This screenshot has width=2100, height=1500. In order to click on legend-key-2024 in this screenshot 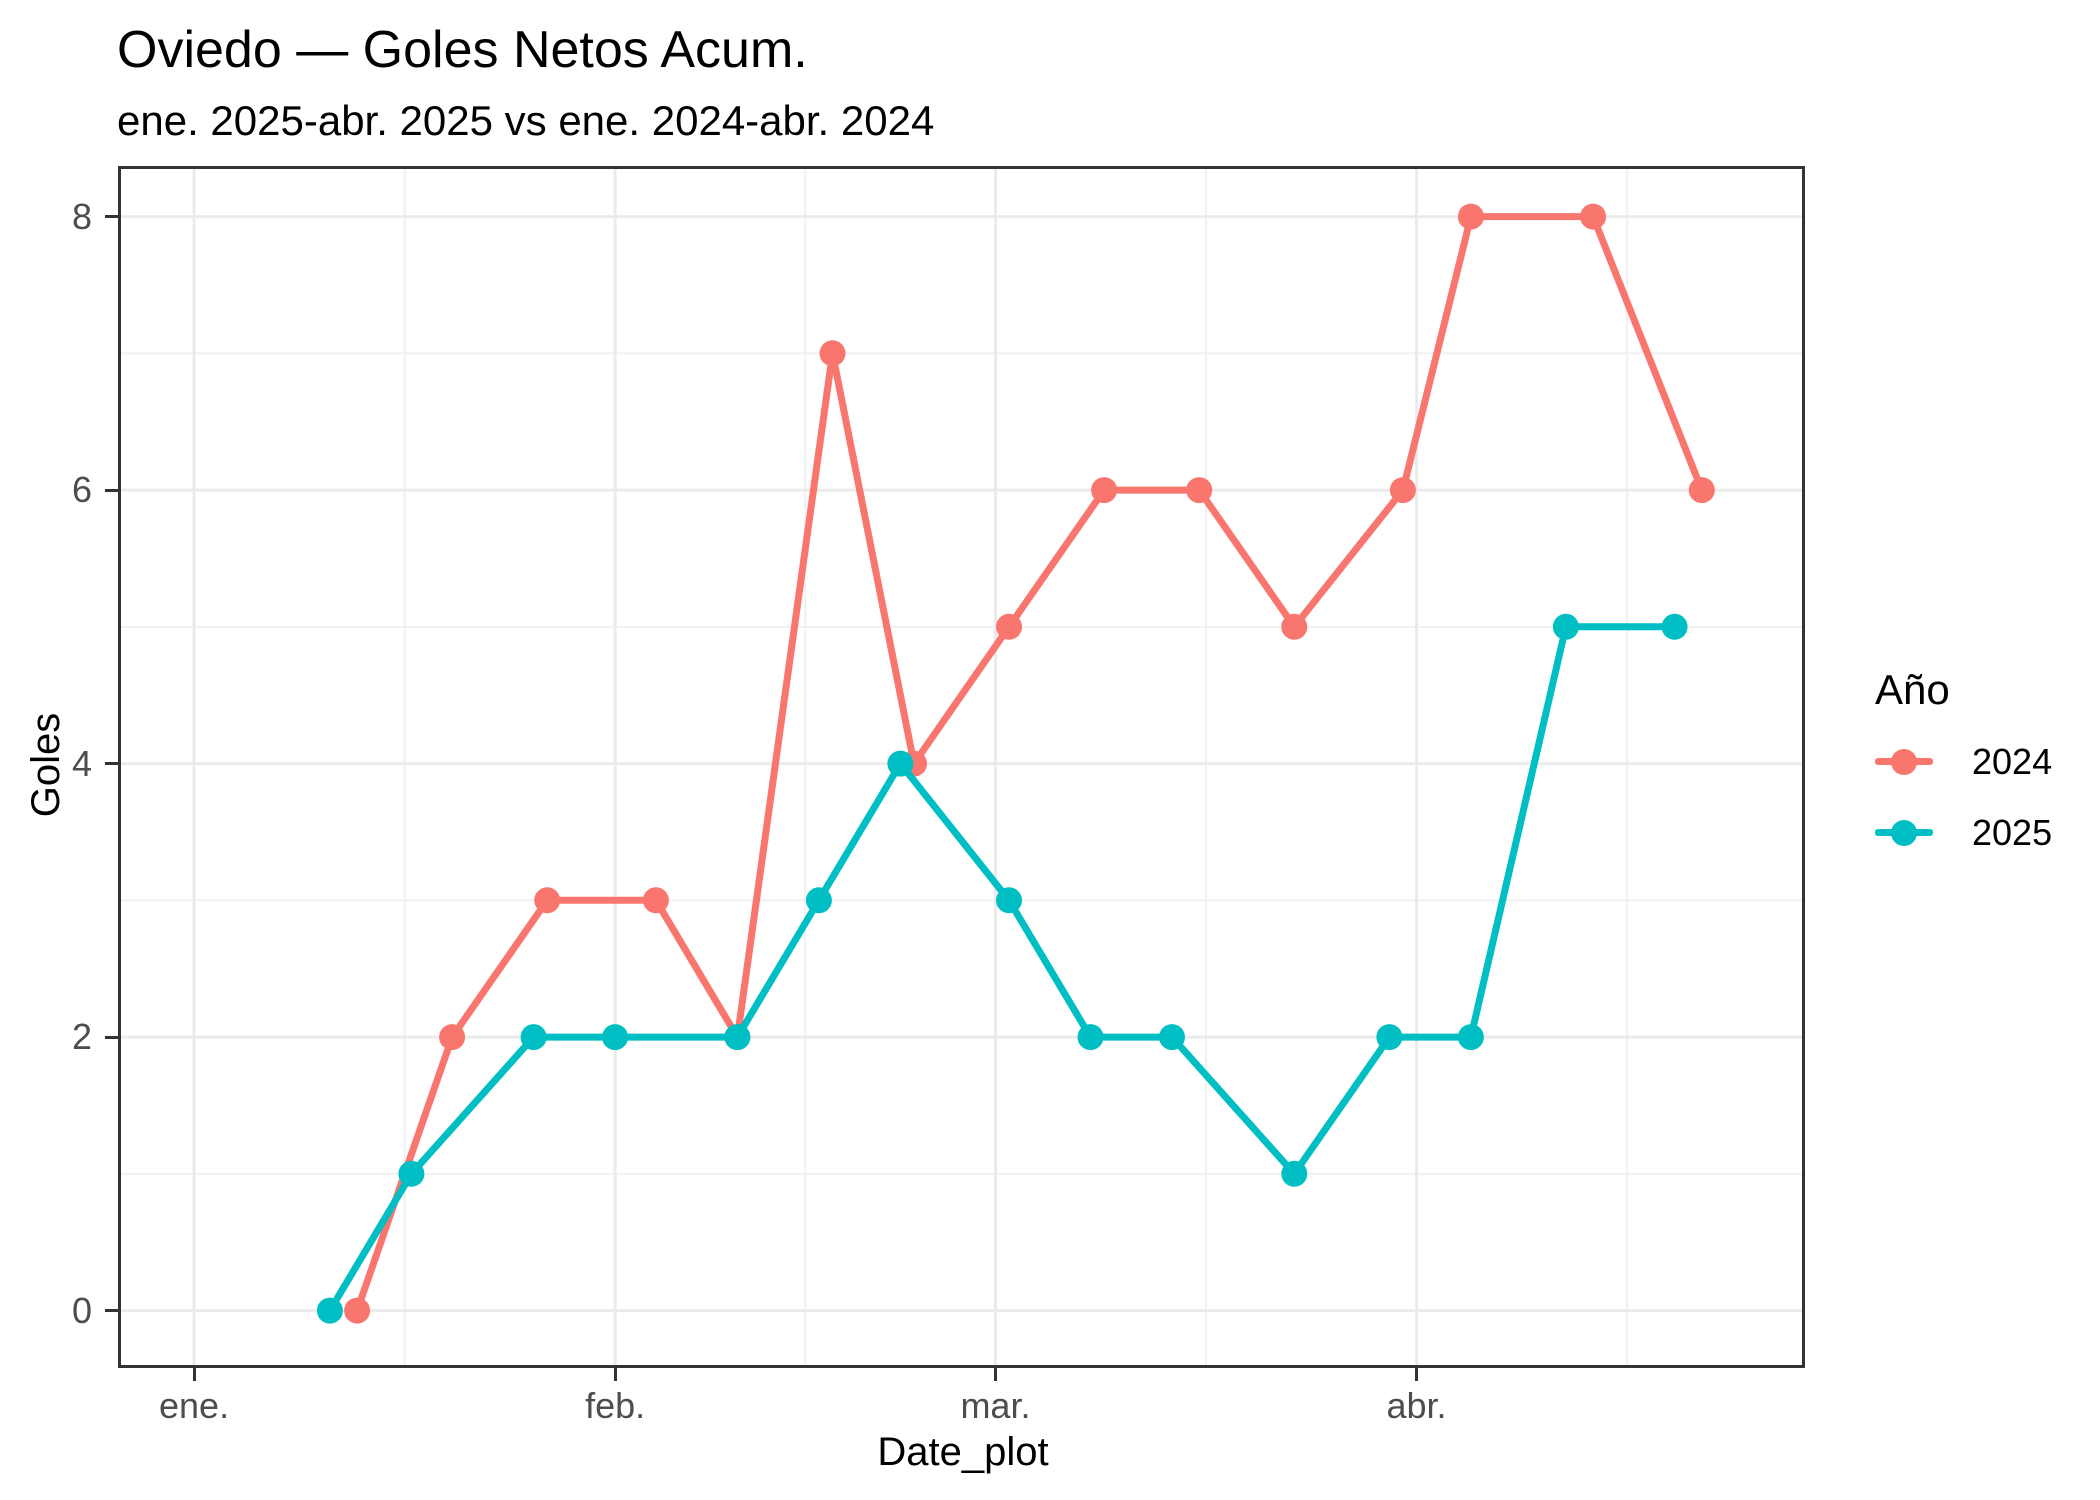, I will do `click(1904, 762)`.